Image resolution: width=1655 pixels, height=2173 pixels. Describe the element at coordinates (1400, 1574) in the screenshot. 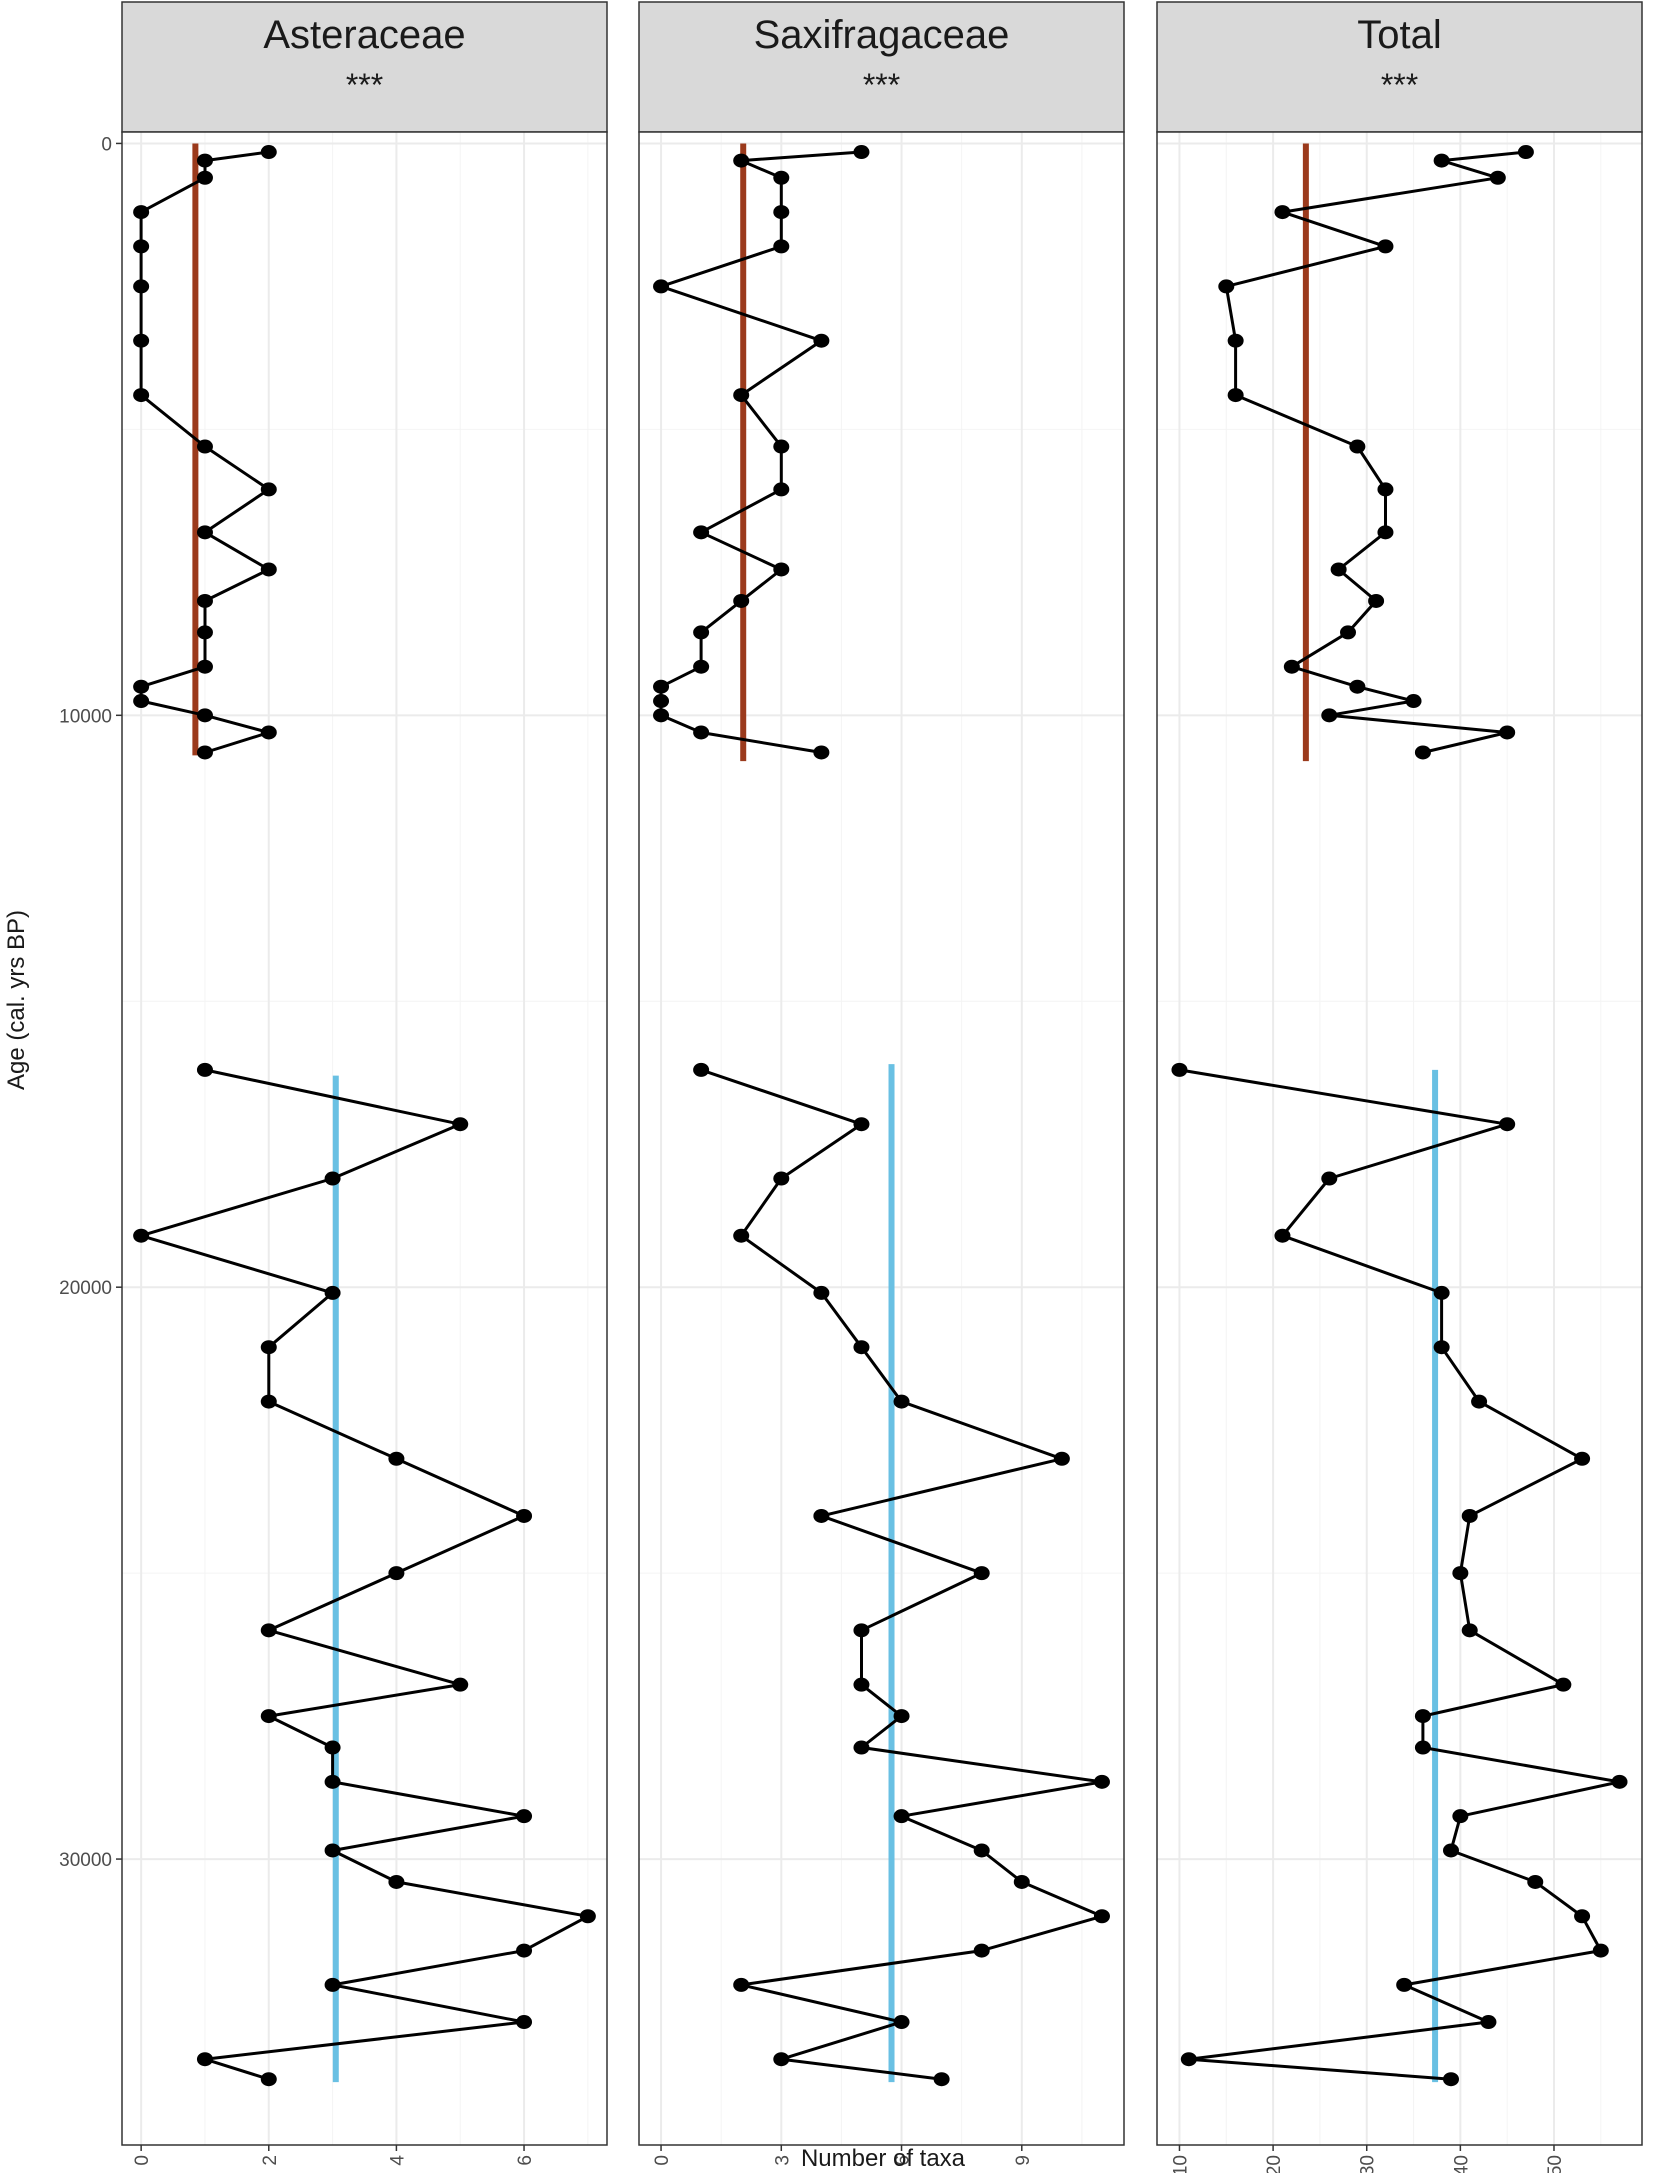

I see `series-line-pleistocene` at that location.